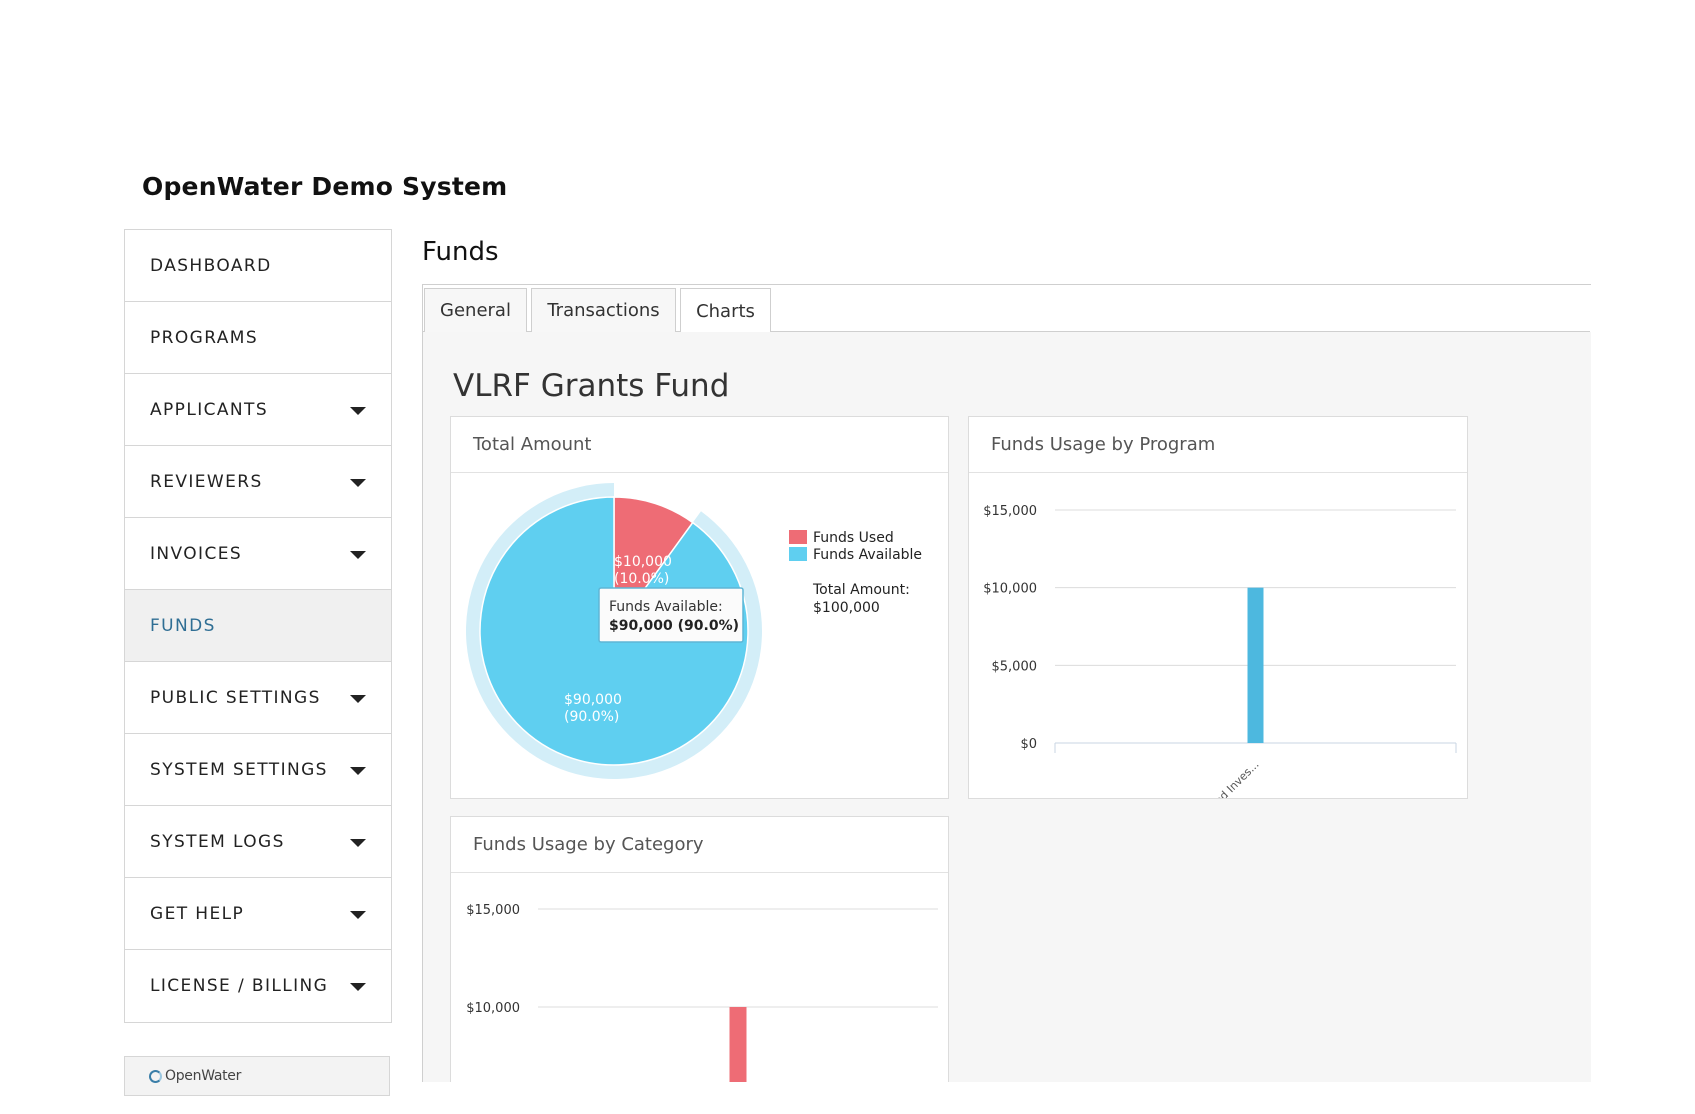 Image resolution: width=1695 pixels, height=1114 pixels. I want to click on openwater-logo-icon, so click(155, 1076).